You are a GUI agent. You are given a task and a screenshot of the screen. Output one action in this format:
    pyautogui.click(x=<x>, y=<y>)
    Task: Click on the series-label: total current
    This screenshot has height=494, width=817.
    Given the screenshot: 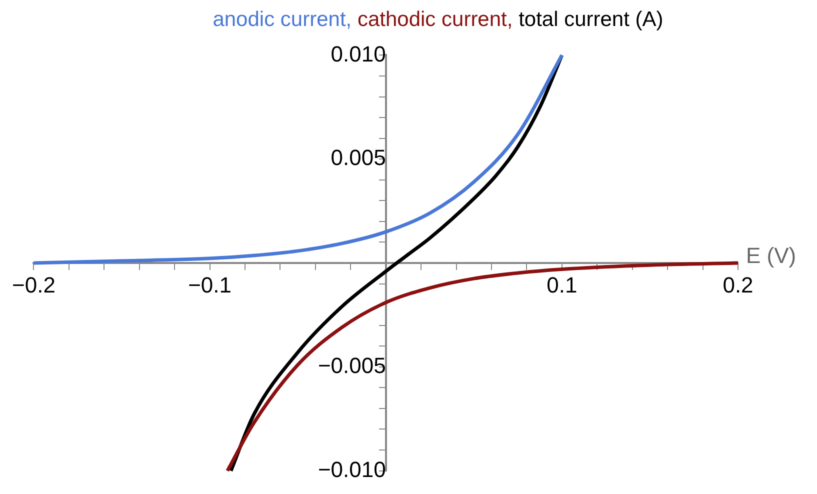 What is the action you would take?
    pyautogui.click(x=574, y=19)
    